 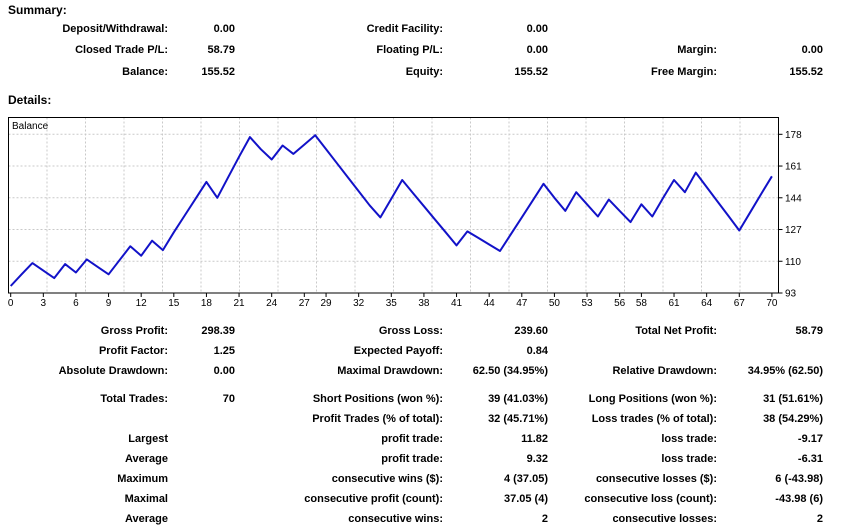 What do you see at coordinates (121, 50) in the screenshot?
I see `stat-label: Closed Trade P/L:` at bounding box center [121, 50].